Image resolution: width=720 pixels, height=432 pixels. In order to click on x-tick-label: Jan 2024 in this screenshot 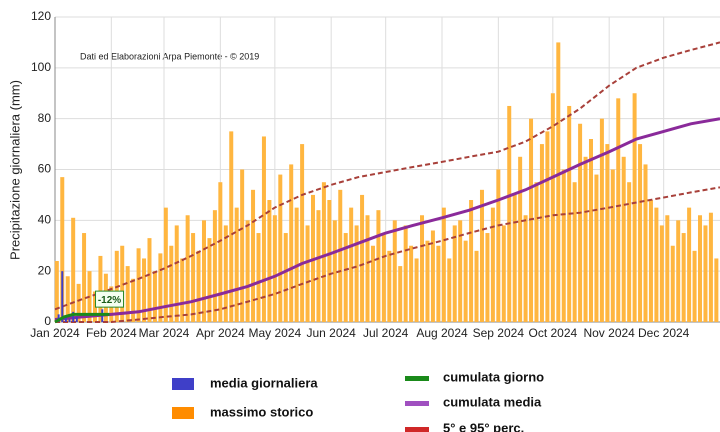, I will do `click(55, 333)`.